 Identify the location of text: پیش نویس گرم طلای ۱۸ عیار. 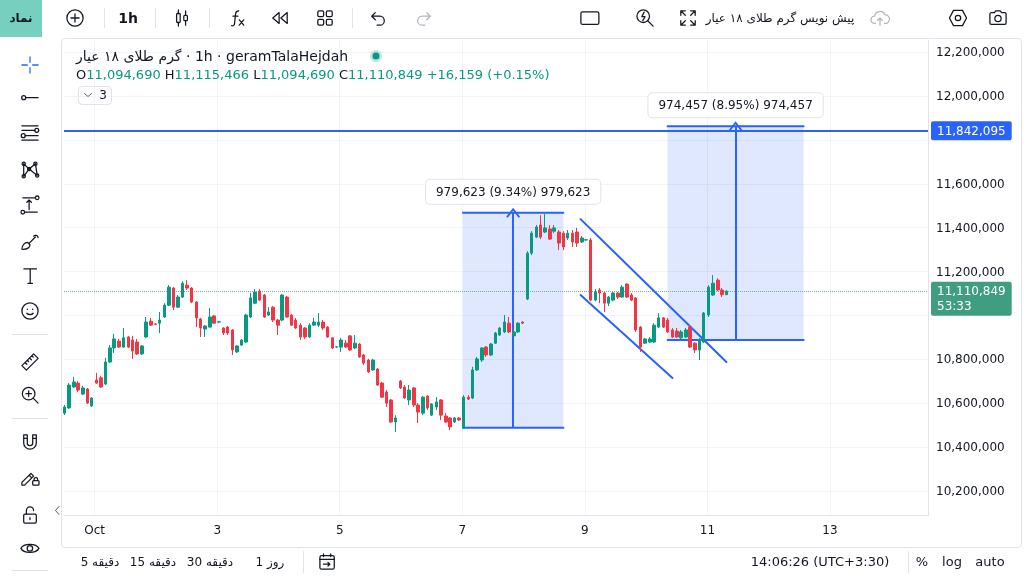
(780, 18).